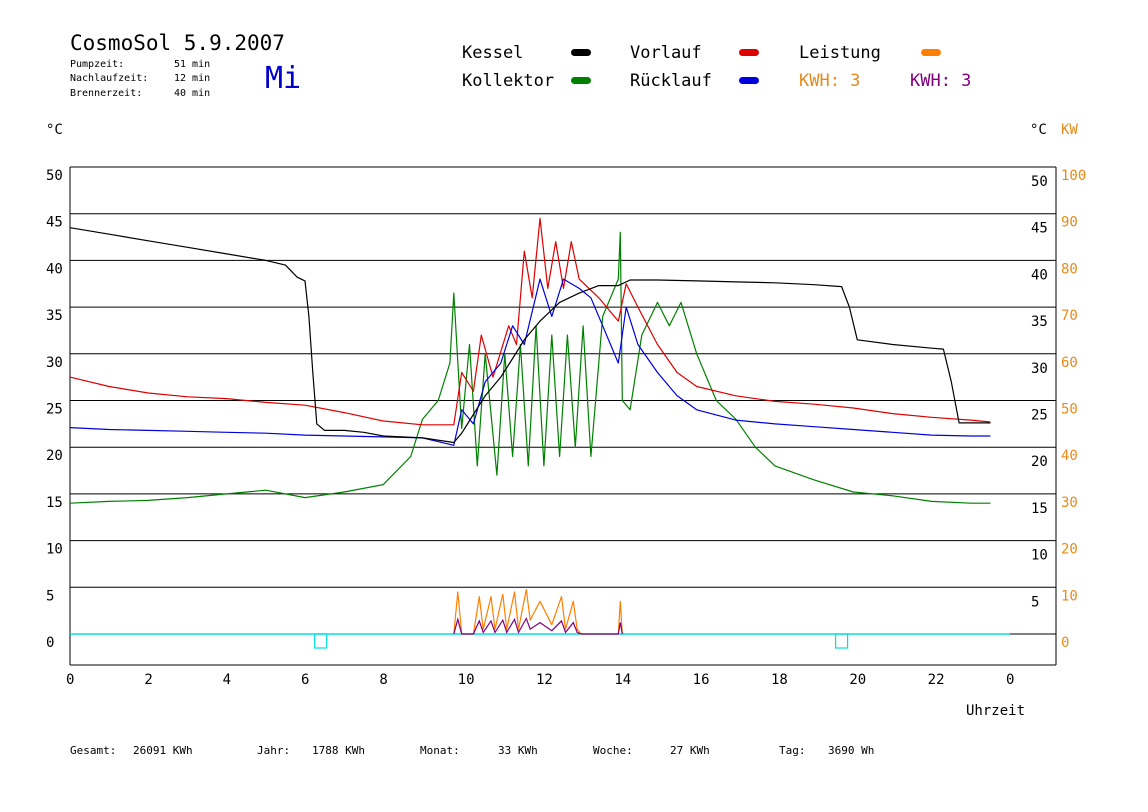  Describe the element at coordinates (701, 680) in the screenshot. I see `x-tick-label: 16` at that location.